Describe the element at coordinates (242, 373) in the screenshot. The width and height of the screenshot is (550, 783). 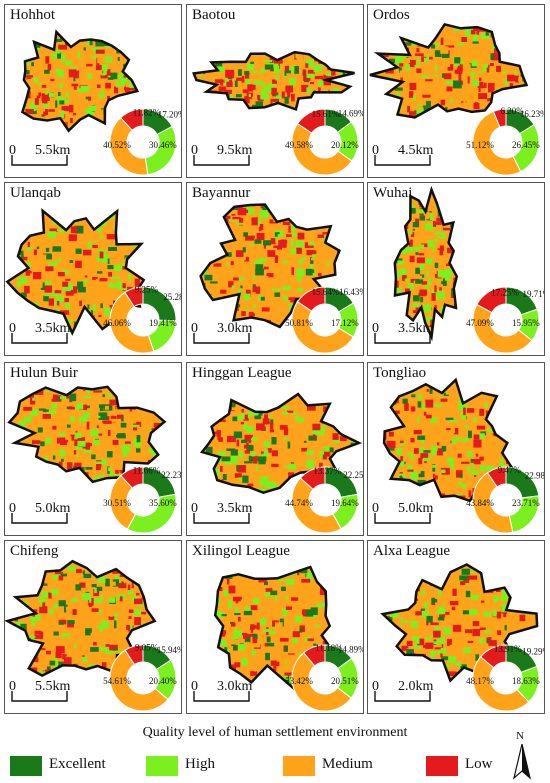
I see `city-name-hinggan-league: Hinggan League` at that location.